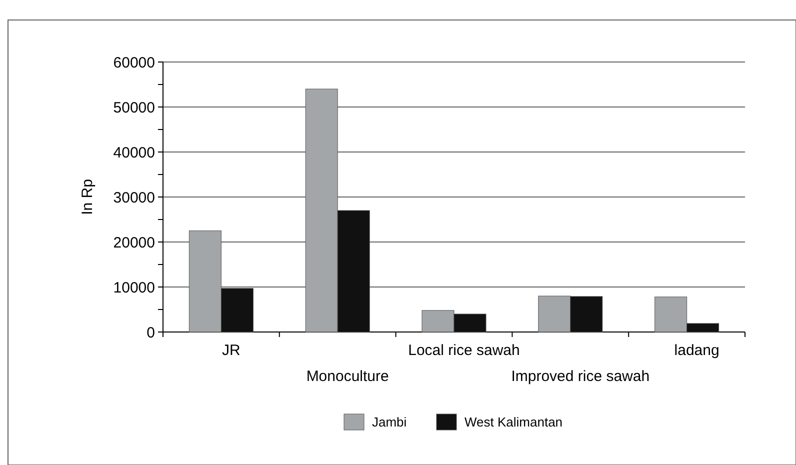  Describe the element at coordinates (347, 376) in the screenshot. I see `x-tick-label: Monoculture` at that location.